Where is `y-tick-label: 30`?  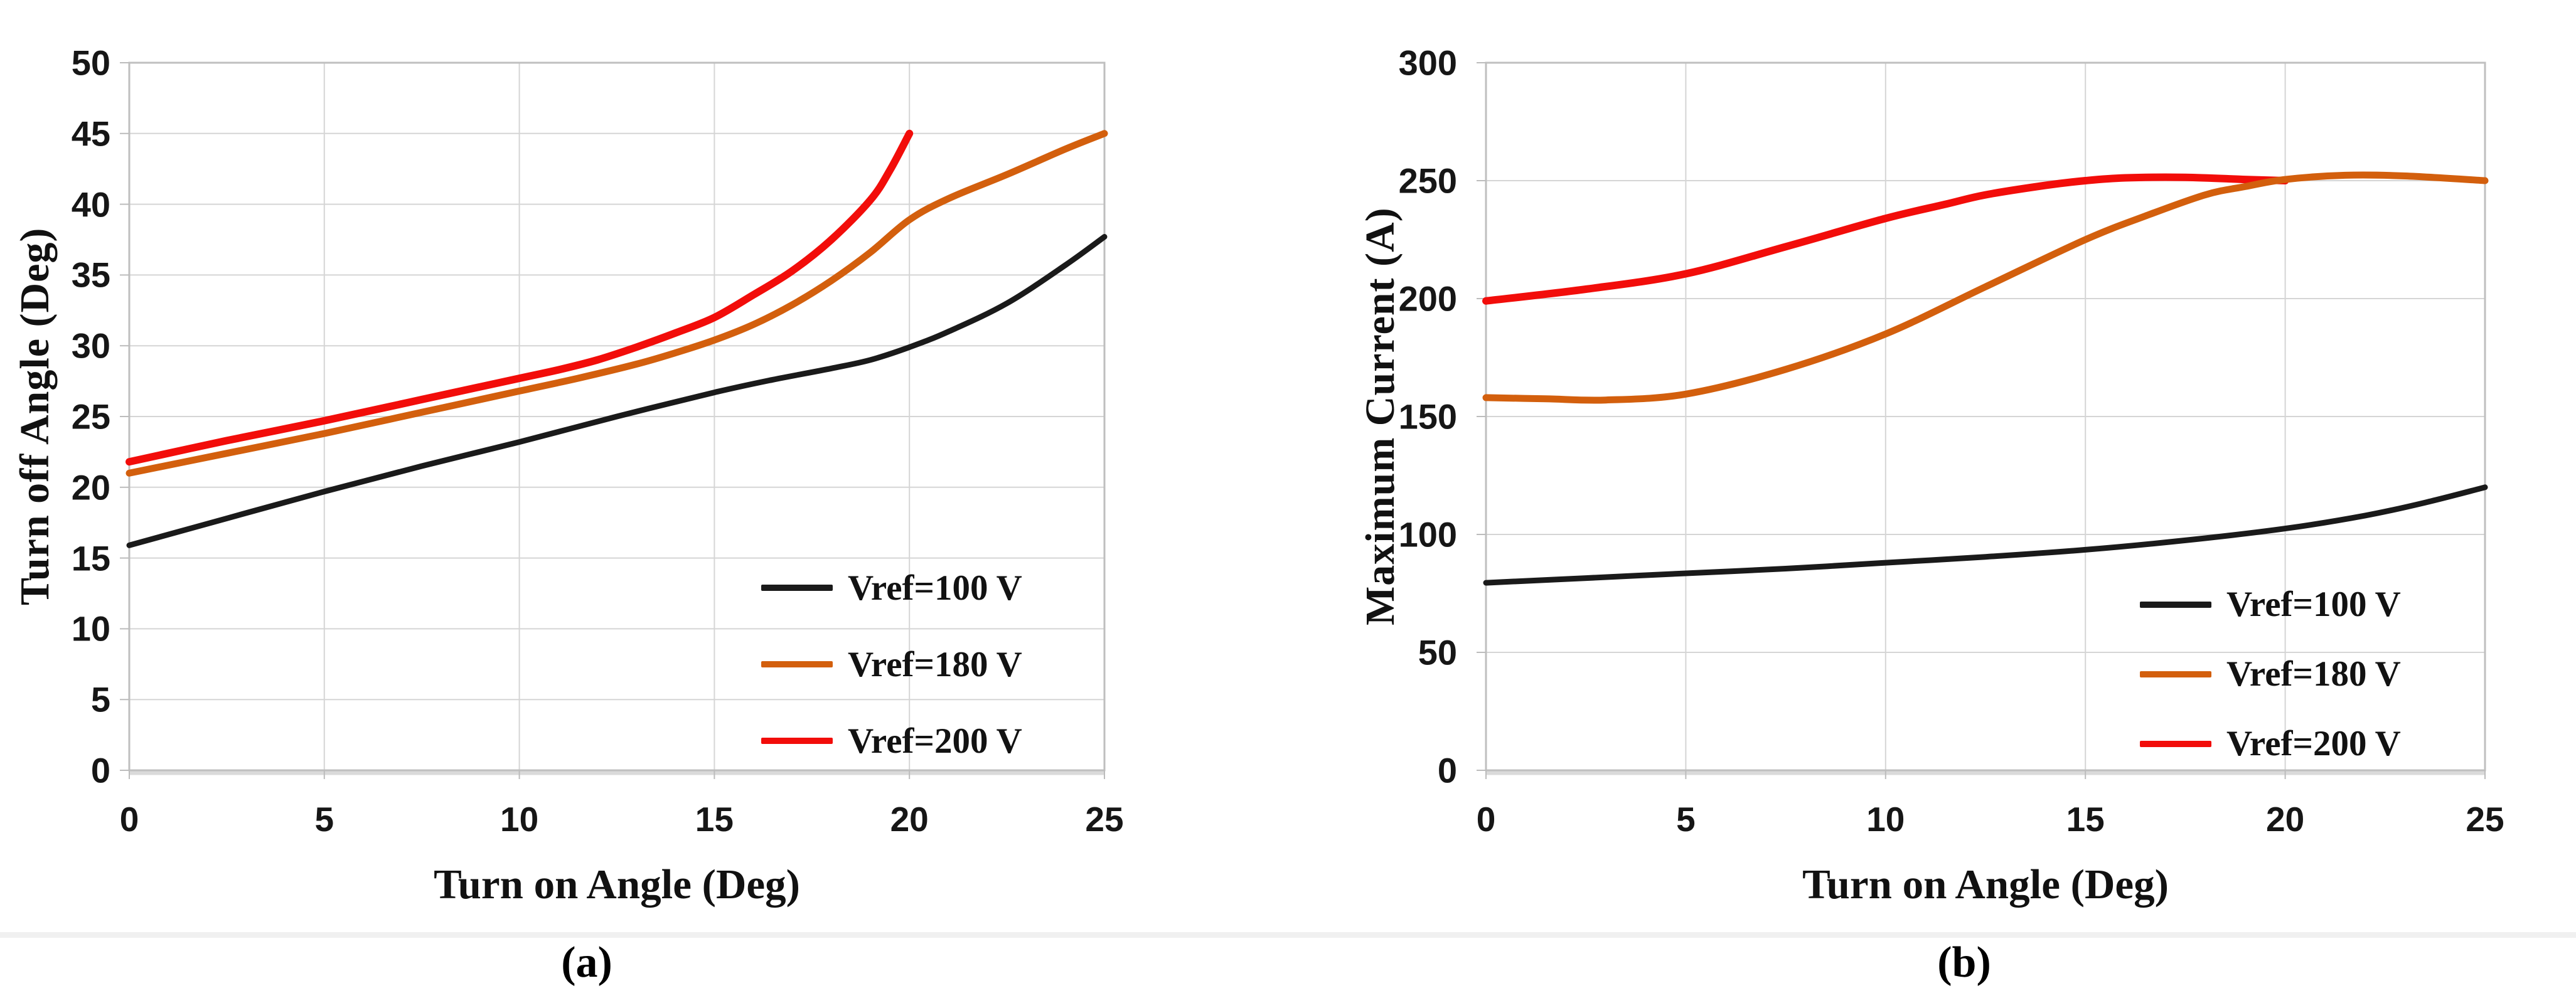
y-tick-label: 30 is located at coordinates (90, 346).